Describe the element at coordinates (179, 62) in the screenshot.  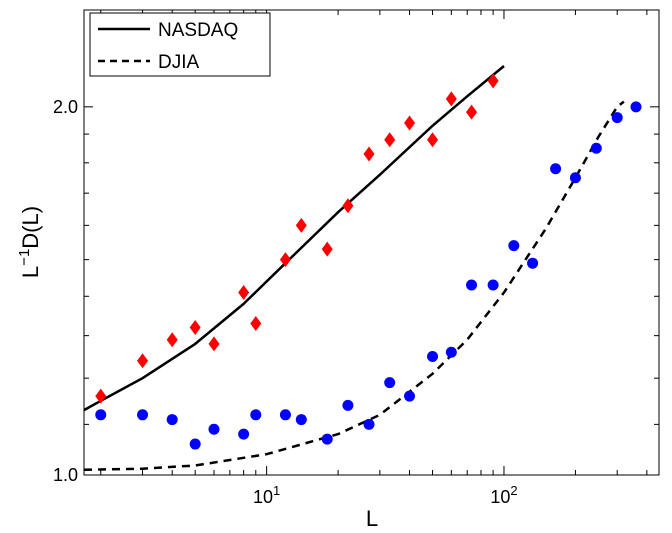
I see `legend-djia-label: DJIA` at that location.